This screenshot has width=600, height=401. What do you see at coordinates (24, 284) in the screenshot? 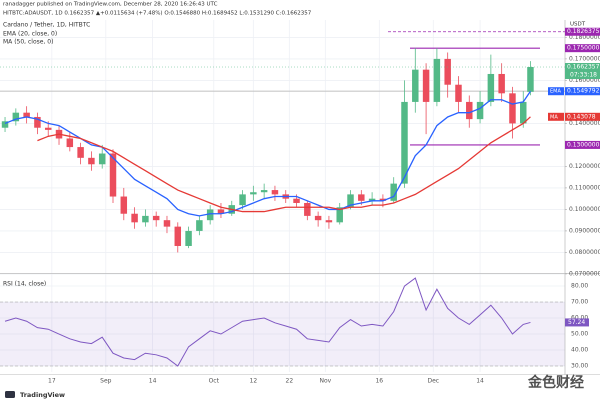
I see `rsi-title: RSI (14, close)` at bounding box center [24, 284].